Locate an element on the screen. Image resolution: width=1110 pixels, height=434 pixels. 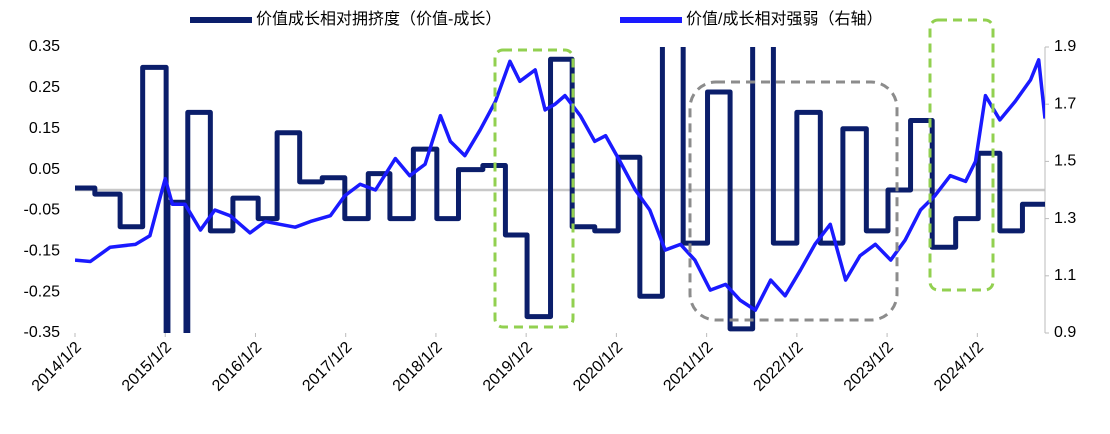
y2-tick-label: 1.9 is located at coordinates (1065, 46).